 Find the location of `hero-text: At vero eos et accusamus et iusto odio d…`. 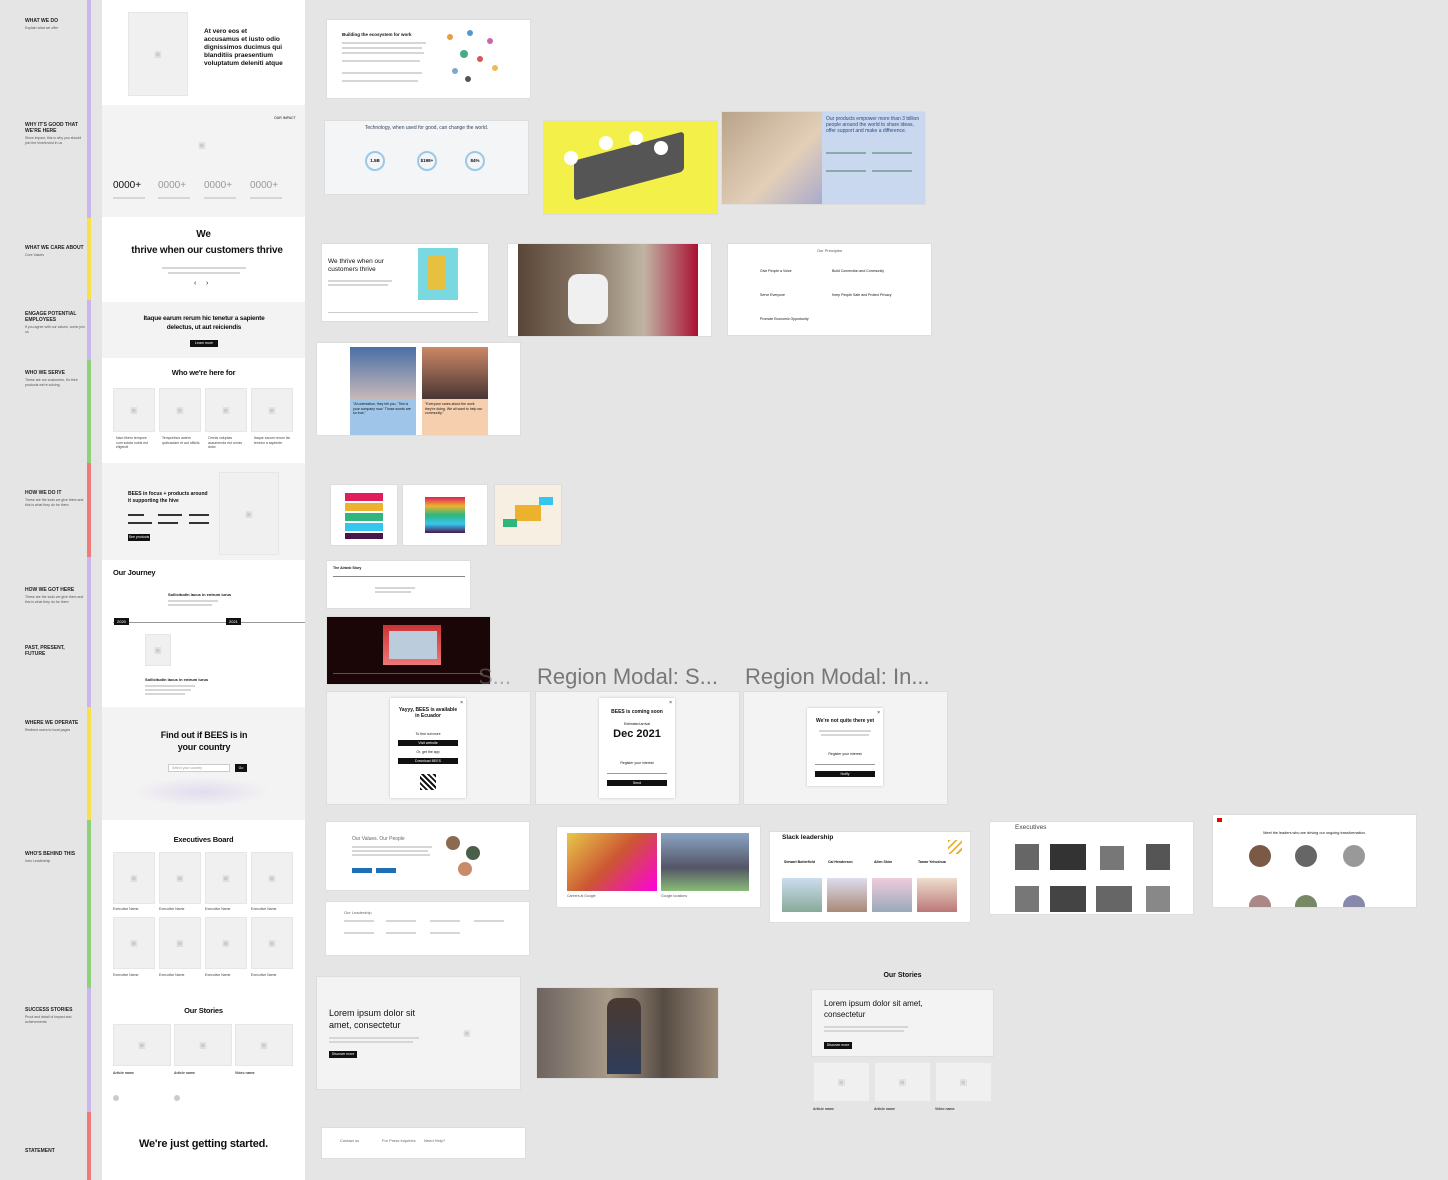

hero-text: At vero eos et accusamus et iusto odio d… is located at coordinates (243, 47).